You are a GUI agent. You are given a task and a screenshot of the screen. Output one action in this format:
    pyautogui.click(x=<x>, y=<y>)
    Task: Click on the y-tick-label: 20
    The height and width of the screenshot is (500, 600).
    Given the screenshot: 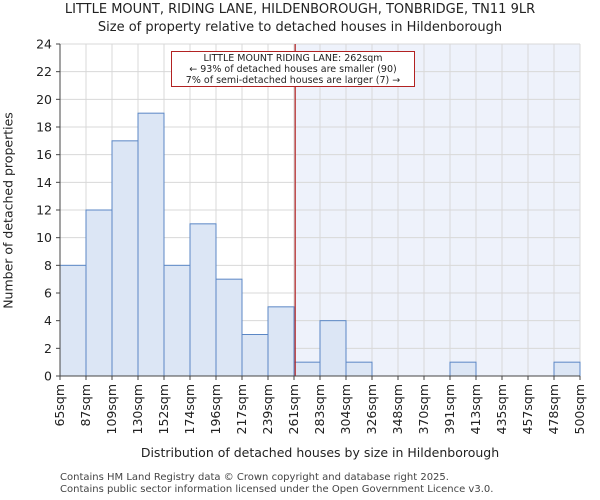 What is the action you would take?
    pyautogui.click(x=44, y=99)
    